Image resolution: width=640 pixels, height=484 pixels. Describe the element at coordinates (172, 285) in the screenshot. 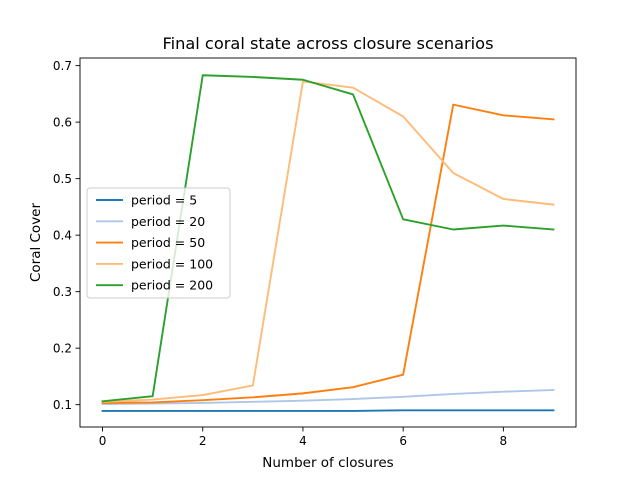

I see `legend-label-4: period = 200` at that location.